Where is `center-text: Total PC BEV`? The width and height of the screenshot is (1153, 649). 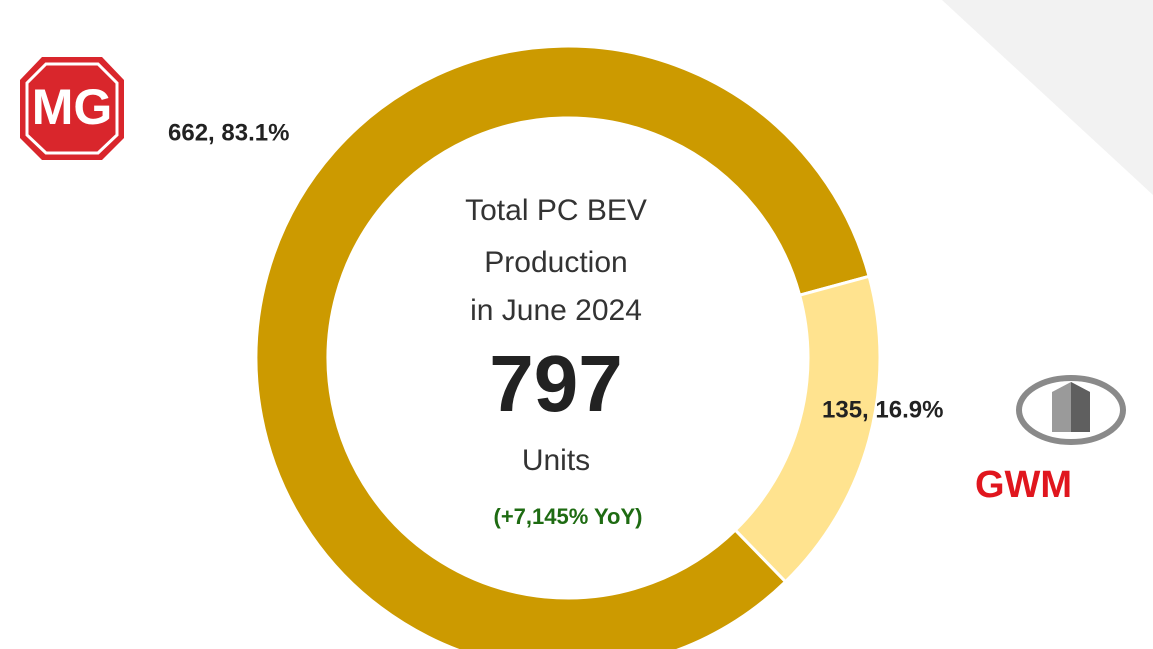 center-text: Total PC BEV is located at coordinates (556, 210).